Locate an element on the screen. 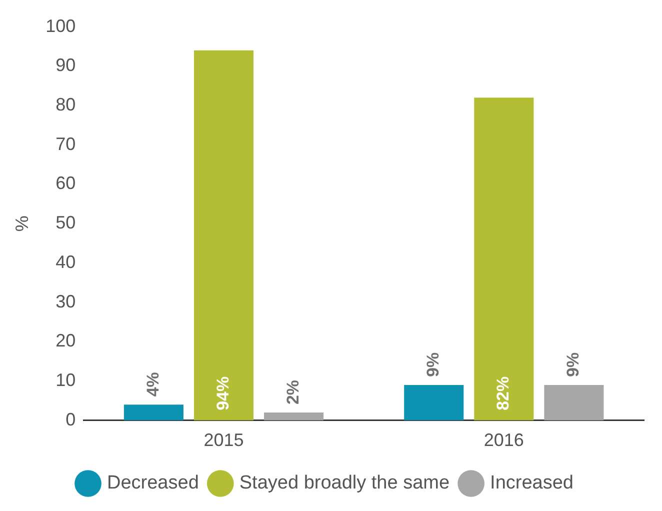 The height and width of the screenshot is (511, 662). y-tick-label: 0 is located at coordinates (71, 419).